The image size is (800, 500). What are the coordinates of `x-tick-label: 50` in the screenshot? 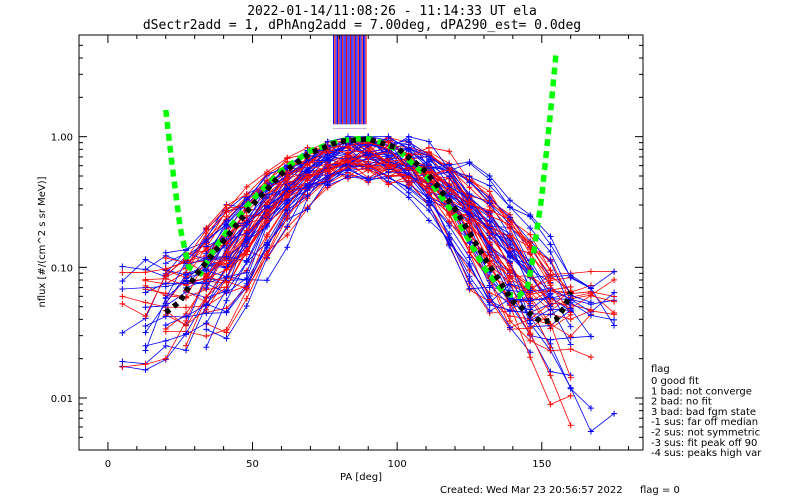 It's located at (252, 464).